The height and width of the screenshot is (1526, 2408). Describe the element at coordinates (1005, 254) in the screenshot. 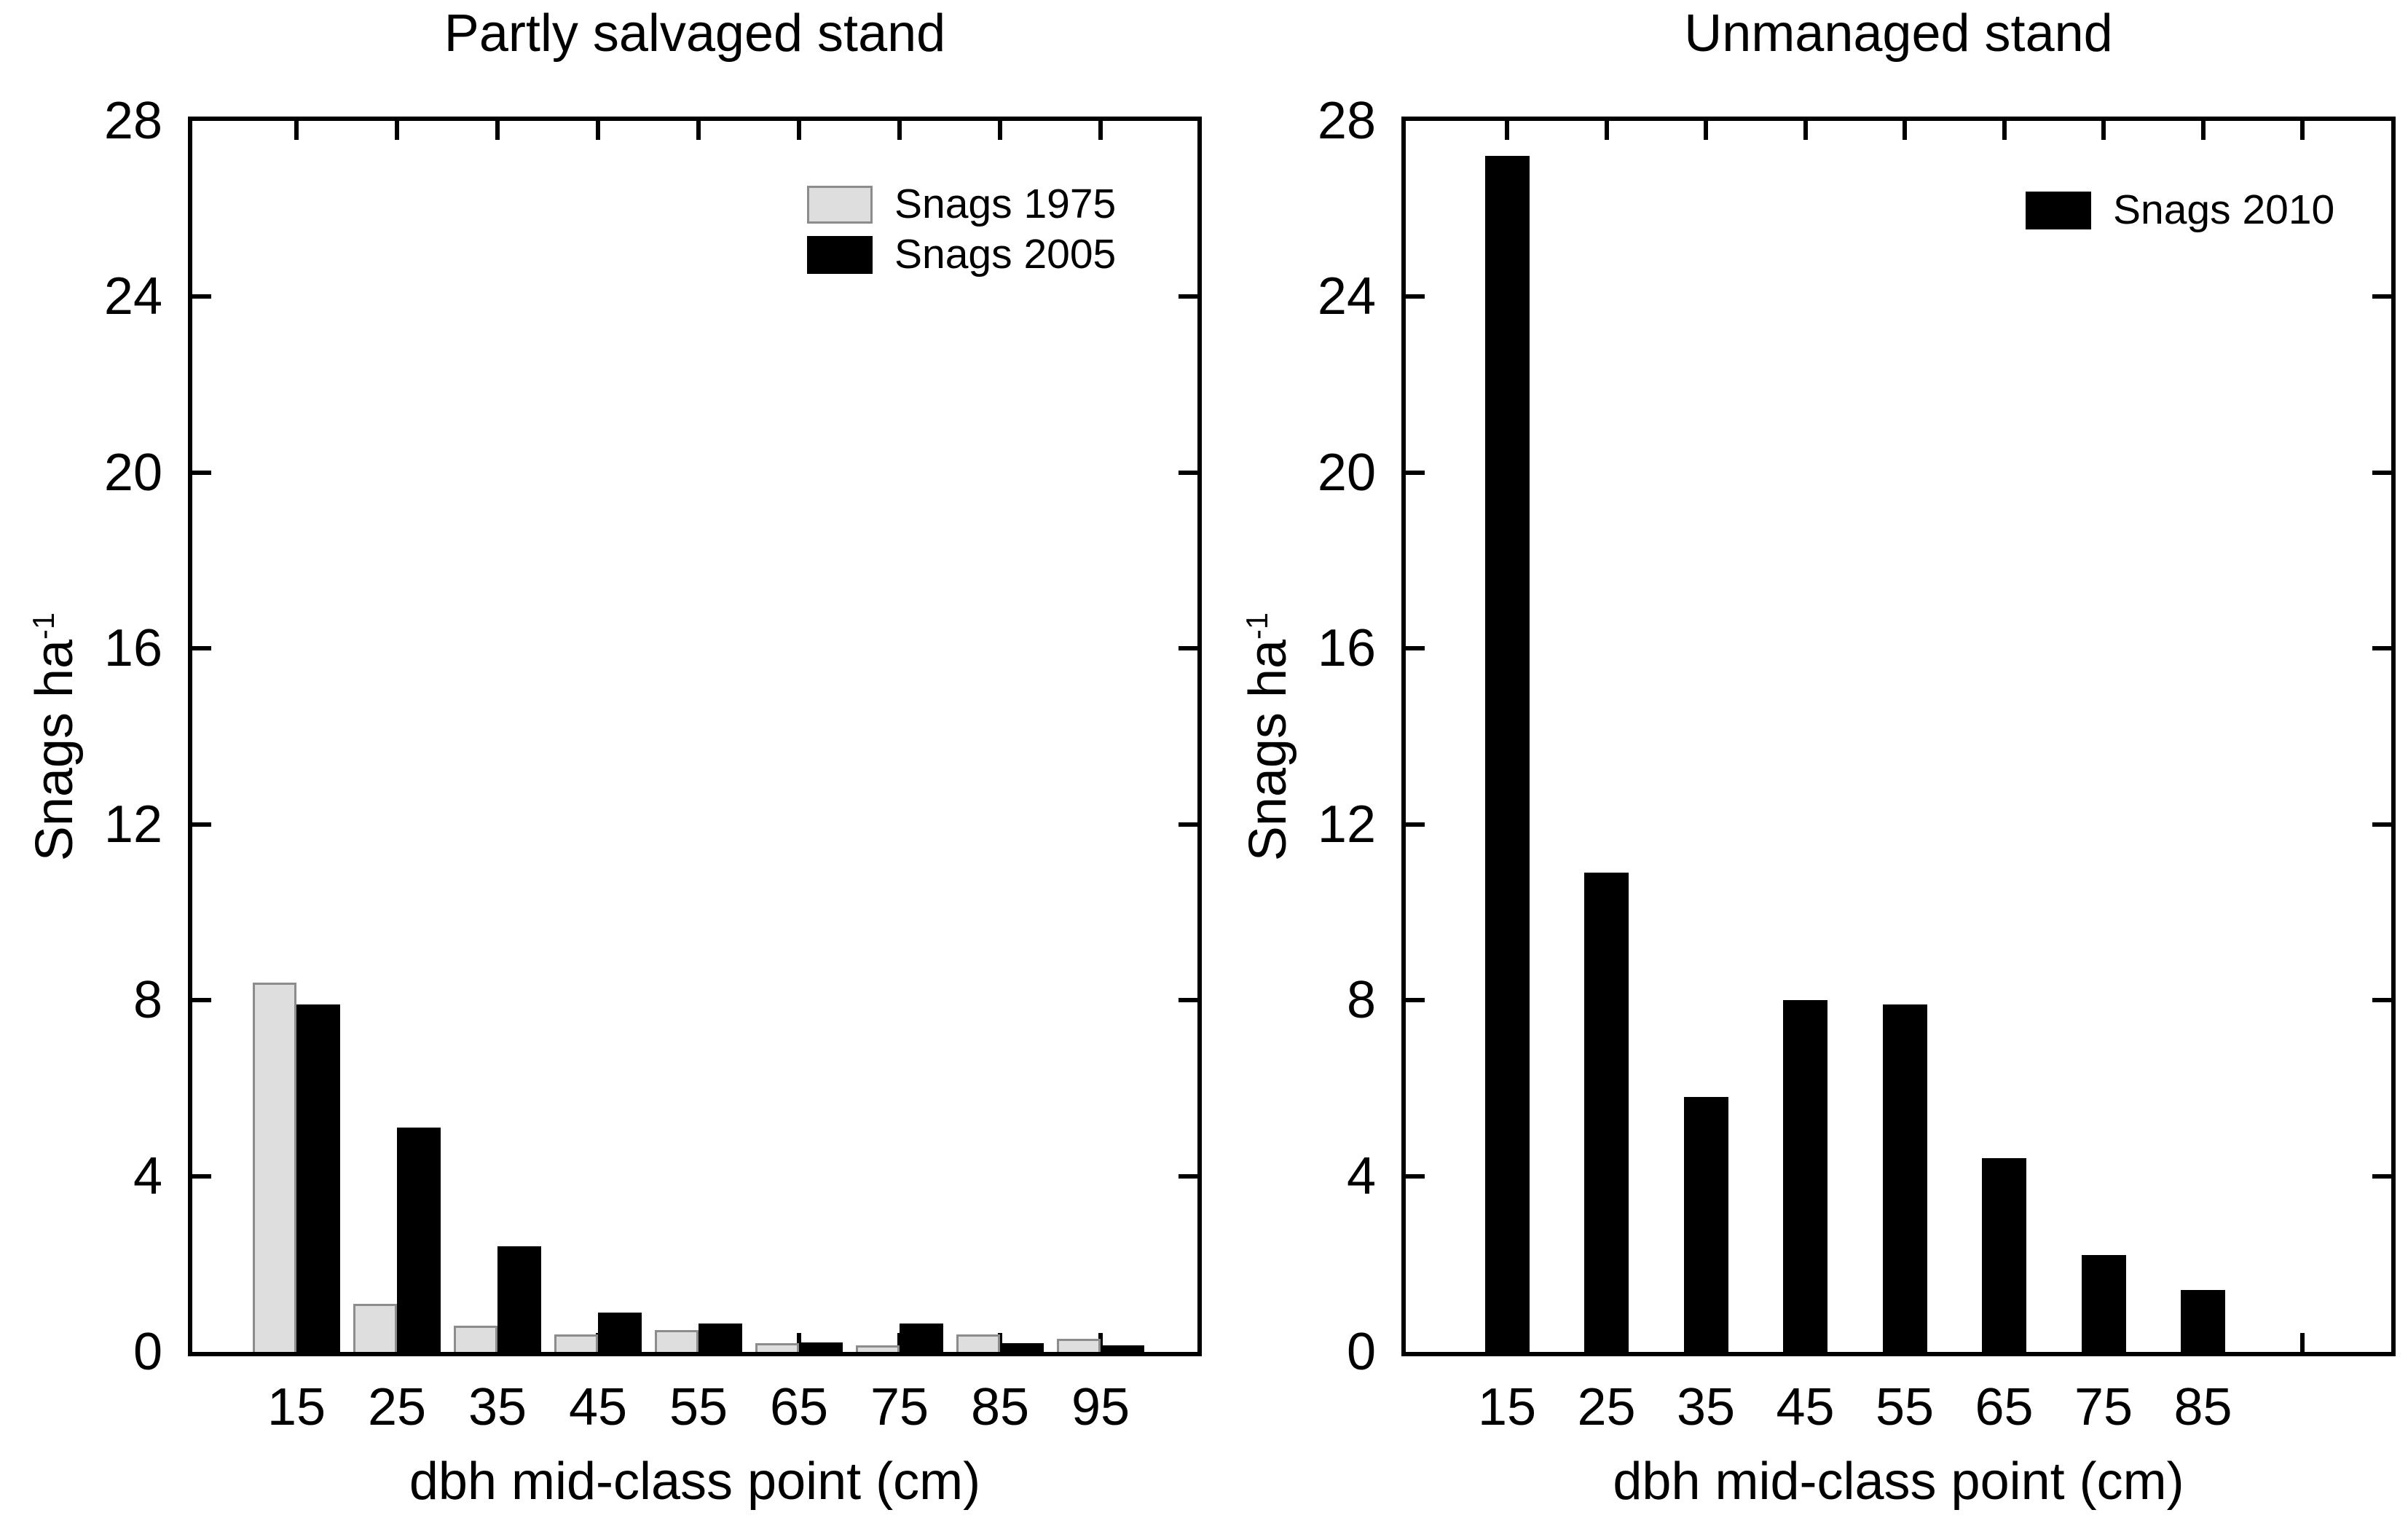

I see `legend-label: Snags 2005` at that location.